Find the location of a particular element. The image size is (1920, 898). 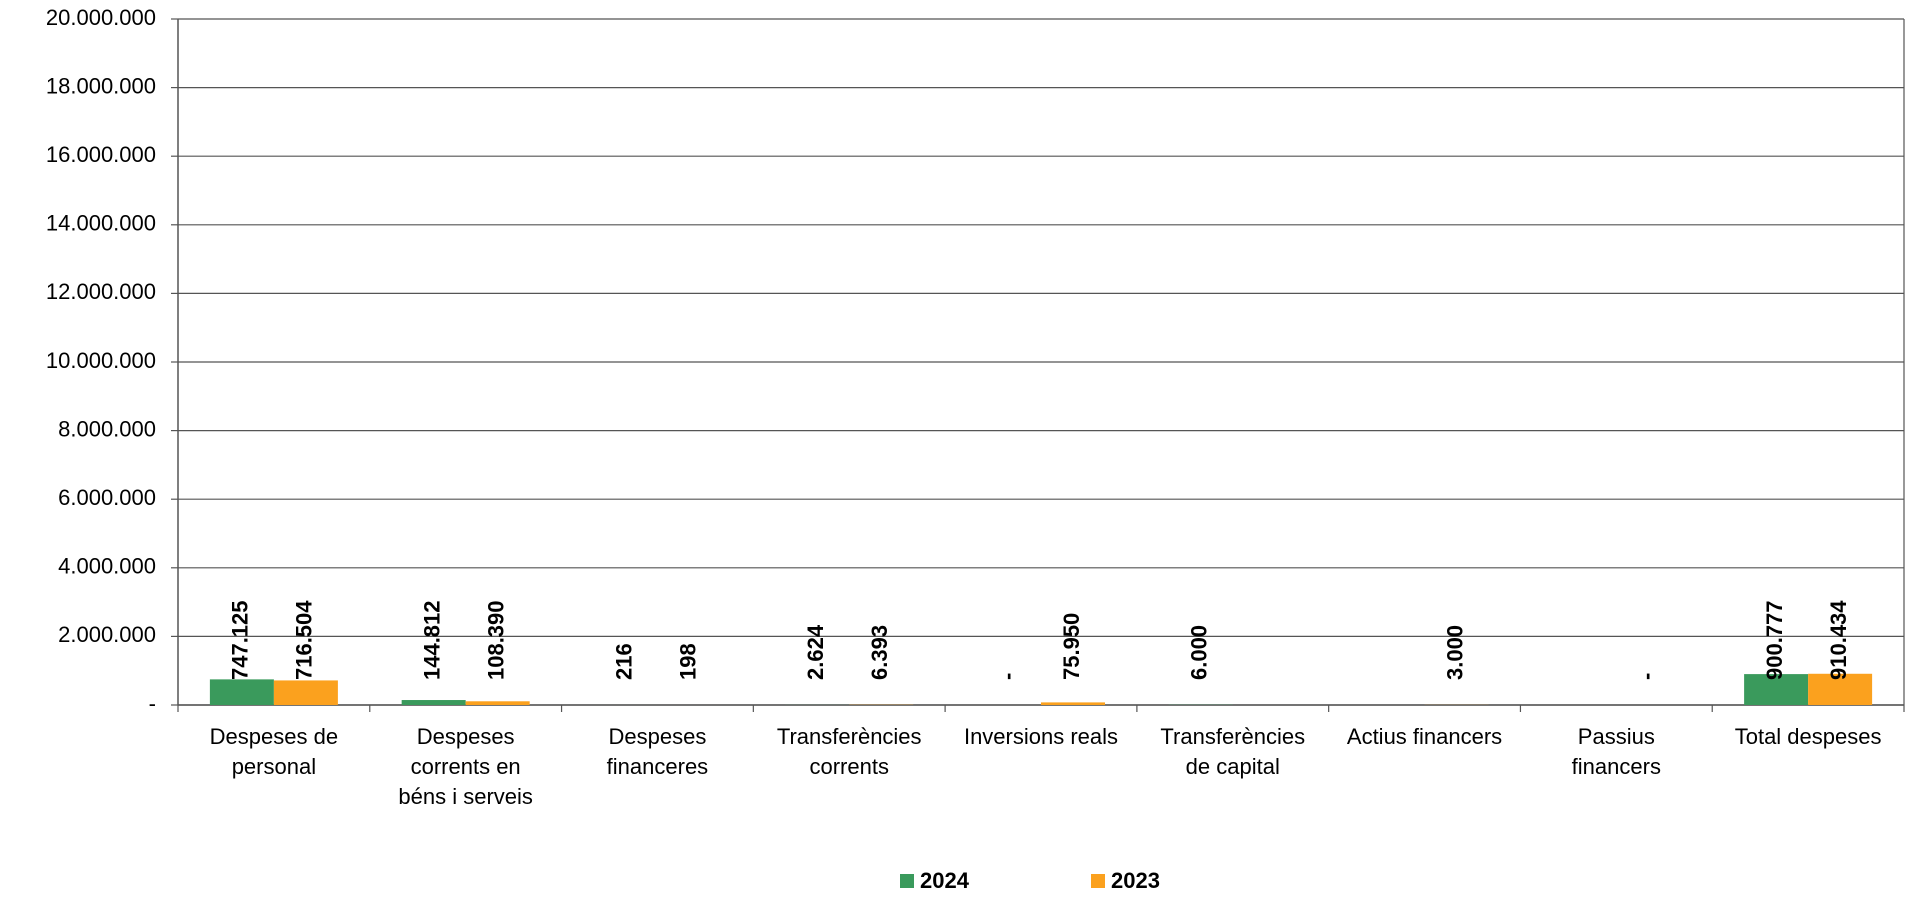

y-tick-label: 4.000.000 is located at coordinates (107, 566).